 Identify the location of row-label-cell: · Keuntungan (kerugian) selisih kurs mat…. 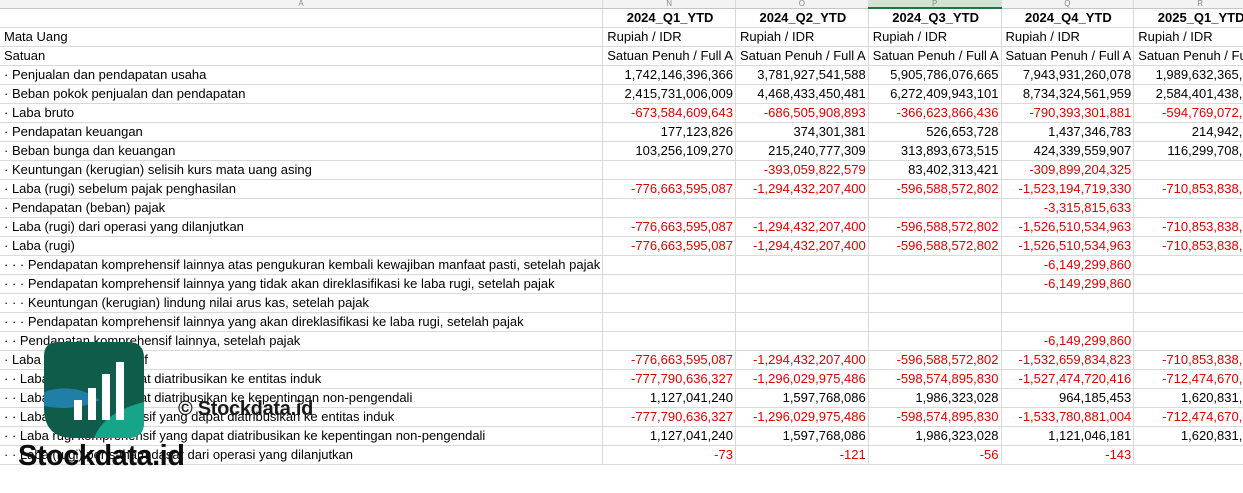
(302, 170).